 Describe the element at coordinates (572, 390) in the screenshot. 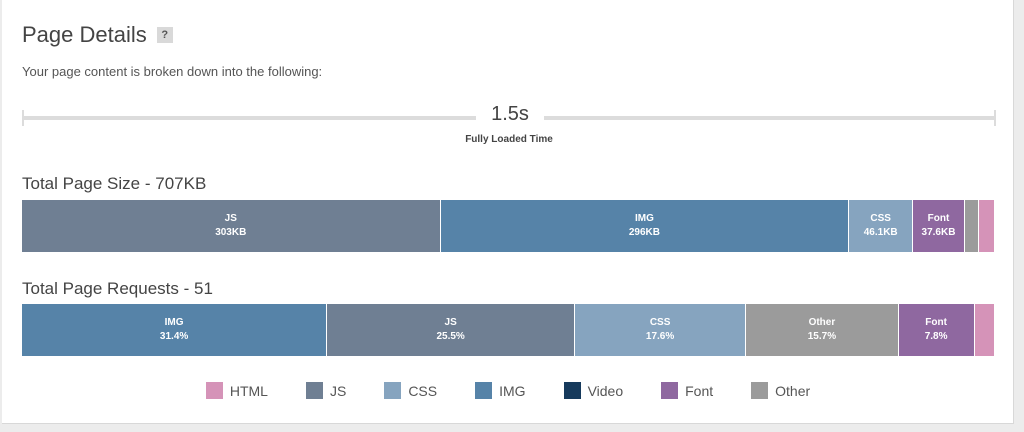

I see `video-swatch` at that location.